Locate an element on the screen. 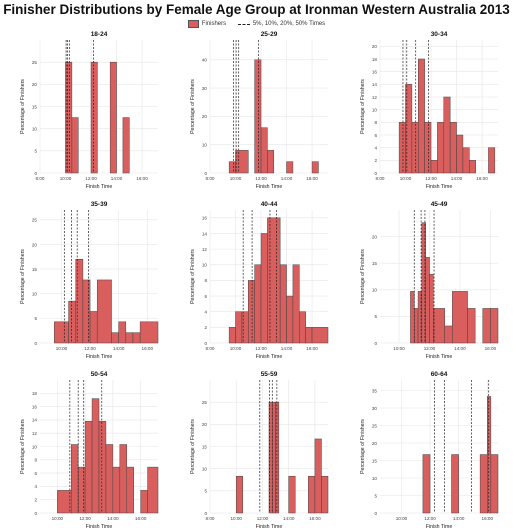 The width and height of the screenshot is (513, 530). panel-title: 50-54 is located at coordinates (99, 374).